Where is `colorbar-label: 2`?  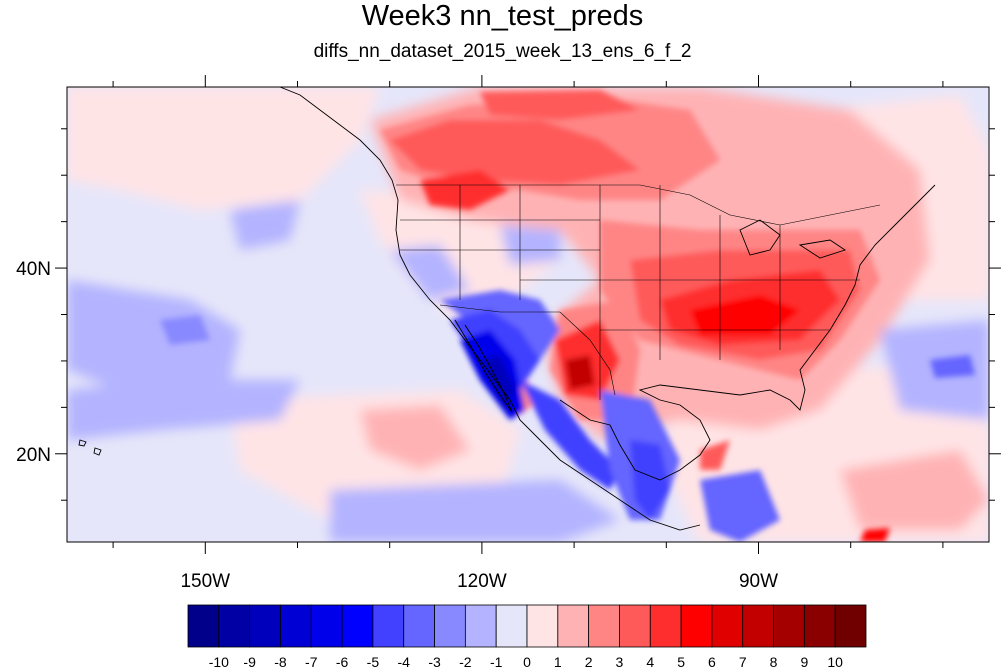 colorbar-label: 2 is located at coordinates (589, 662).